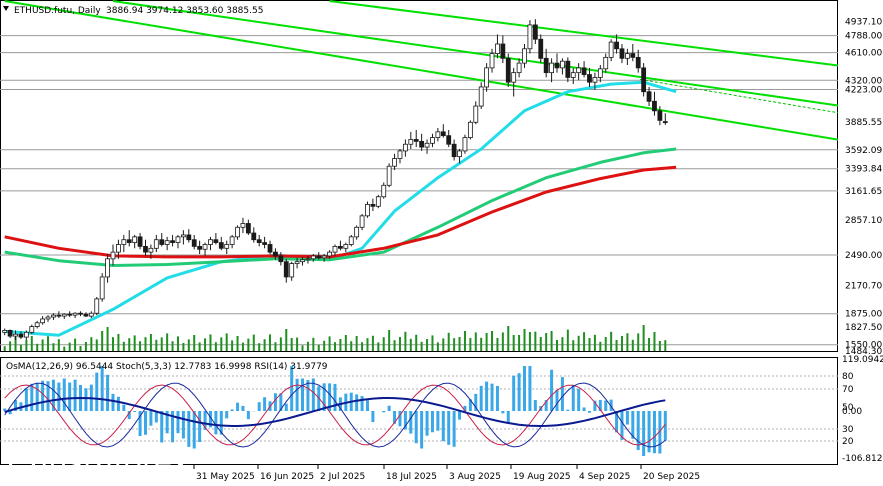 This screenshot has width=883, height=486. What do you see at coordinates (863, 192) in the screenshot?
I see `price-axis-label-7: 3161.65` at bounding box center [863, 192].